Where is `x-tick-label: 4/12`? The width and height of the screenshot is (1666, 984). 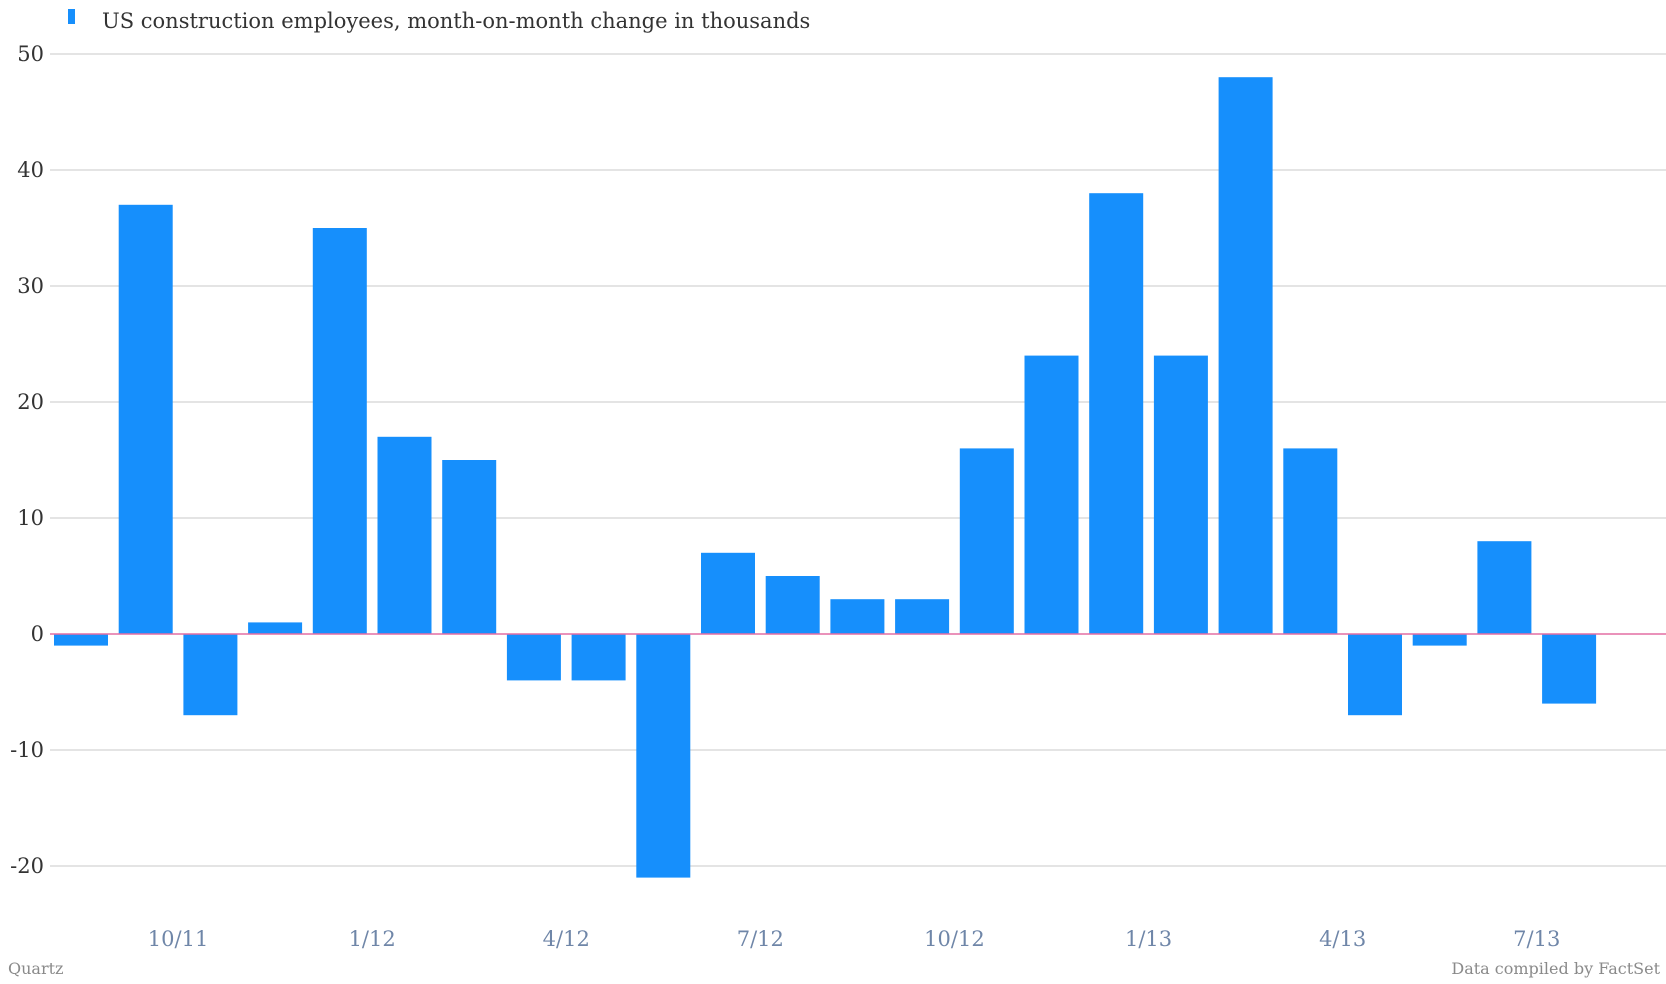 x-tick-label: 4/12 is located at coordinates (566, 939).